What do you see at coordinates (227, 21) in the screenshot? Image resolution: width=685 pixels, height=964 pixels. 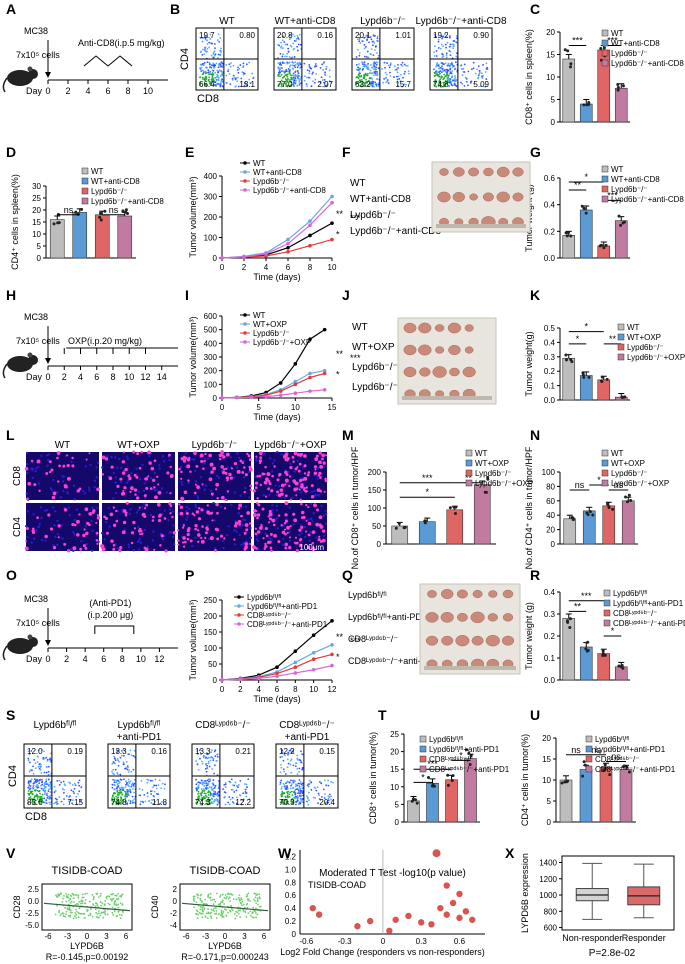 I see `flow-title: WT` at bounding box center [227, 21].